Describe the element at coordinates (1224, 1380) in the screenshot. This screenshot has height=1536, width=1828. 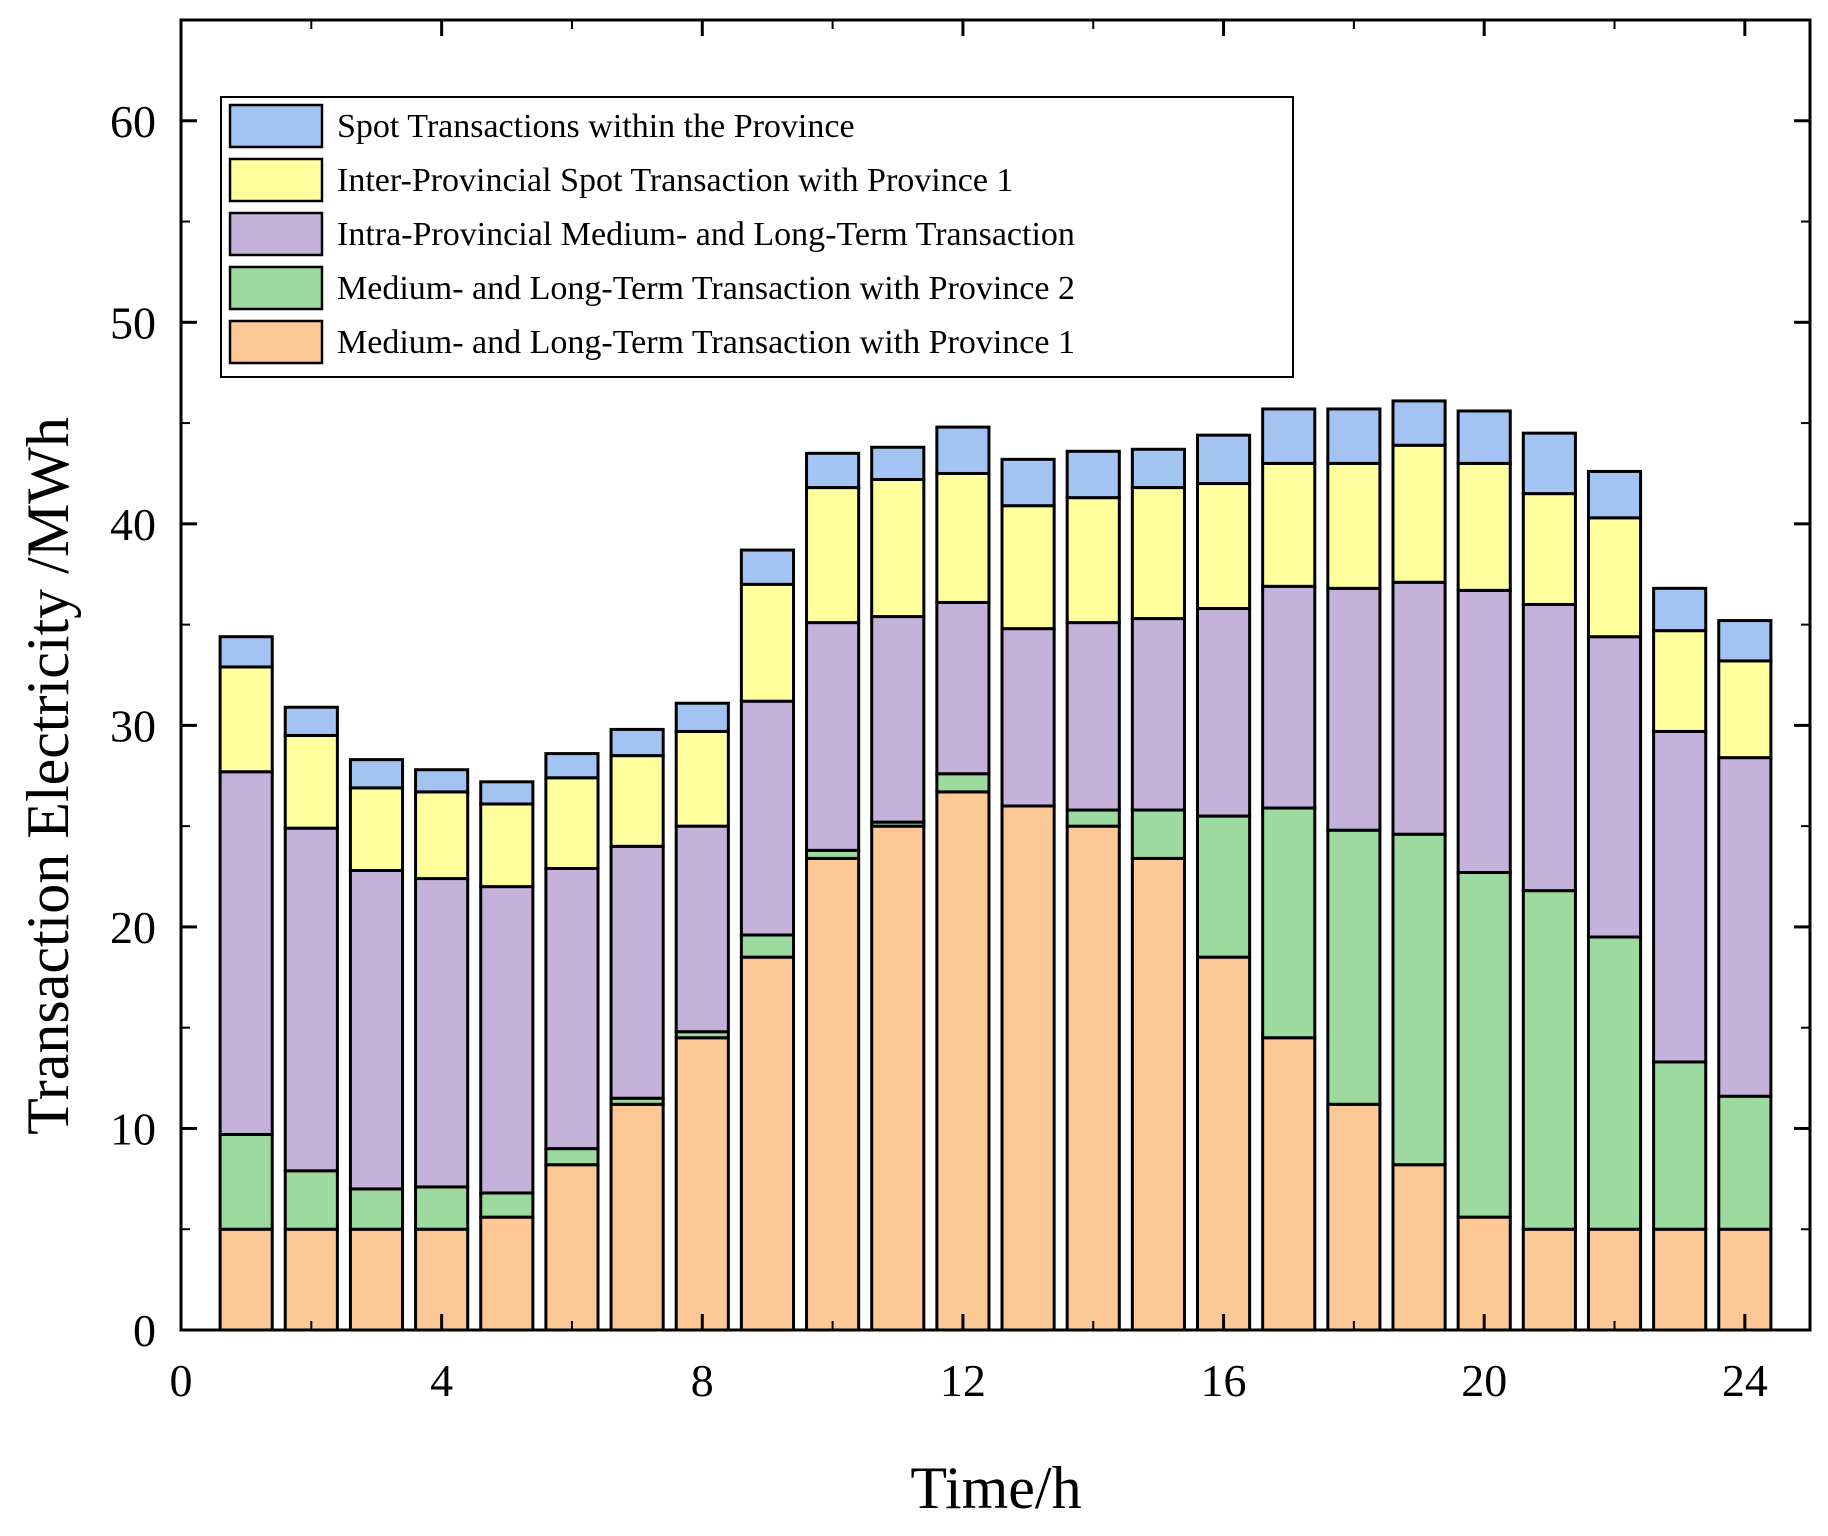
I see `x-tick-label: 16` at that location.